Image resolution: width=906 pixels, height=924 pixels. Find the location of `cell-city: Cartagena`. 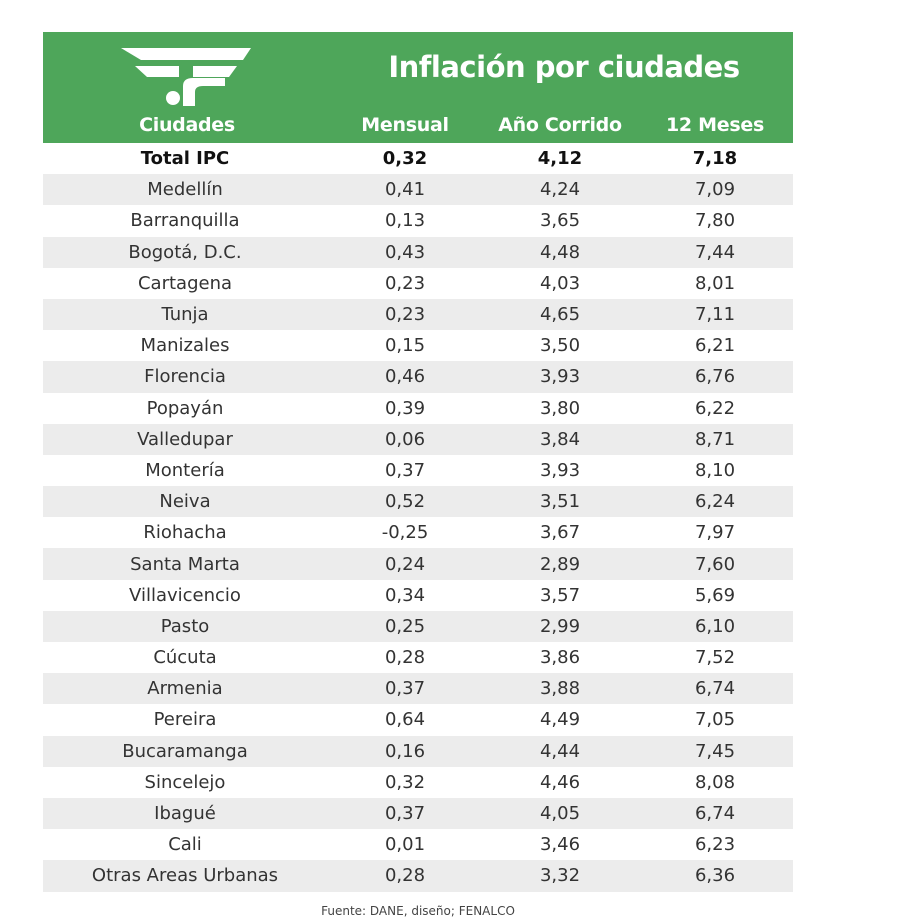

cell-city: Cartagena is located at coordinates (185, 283).